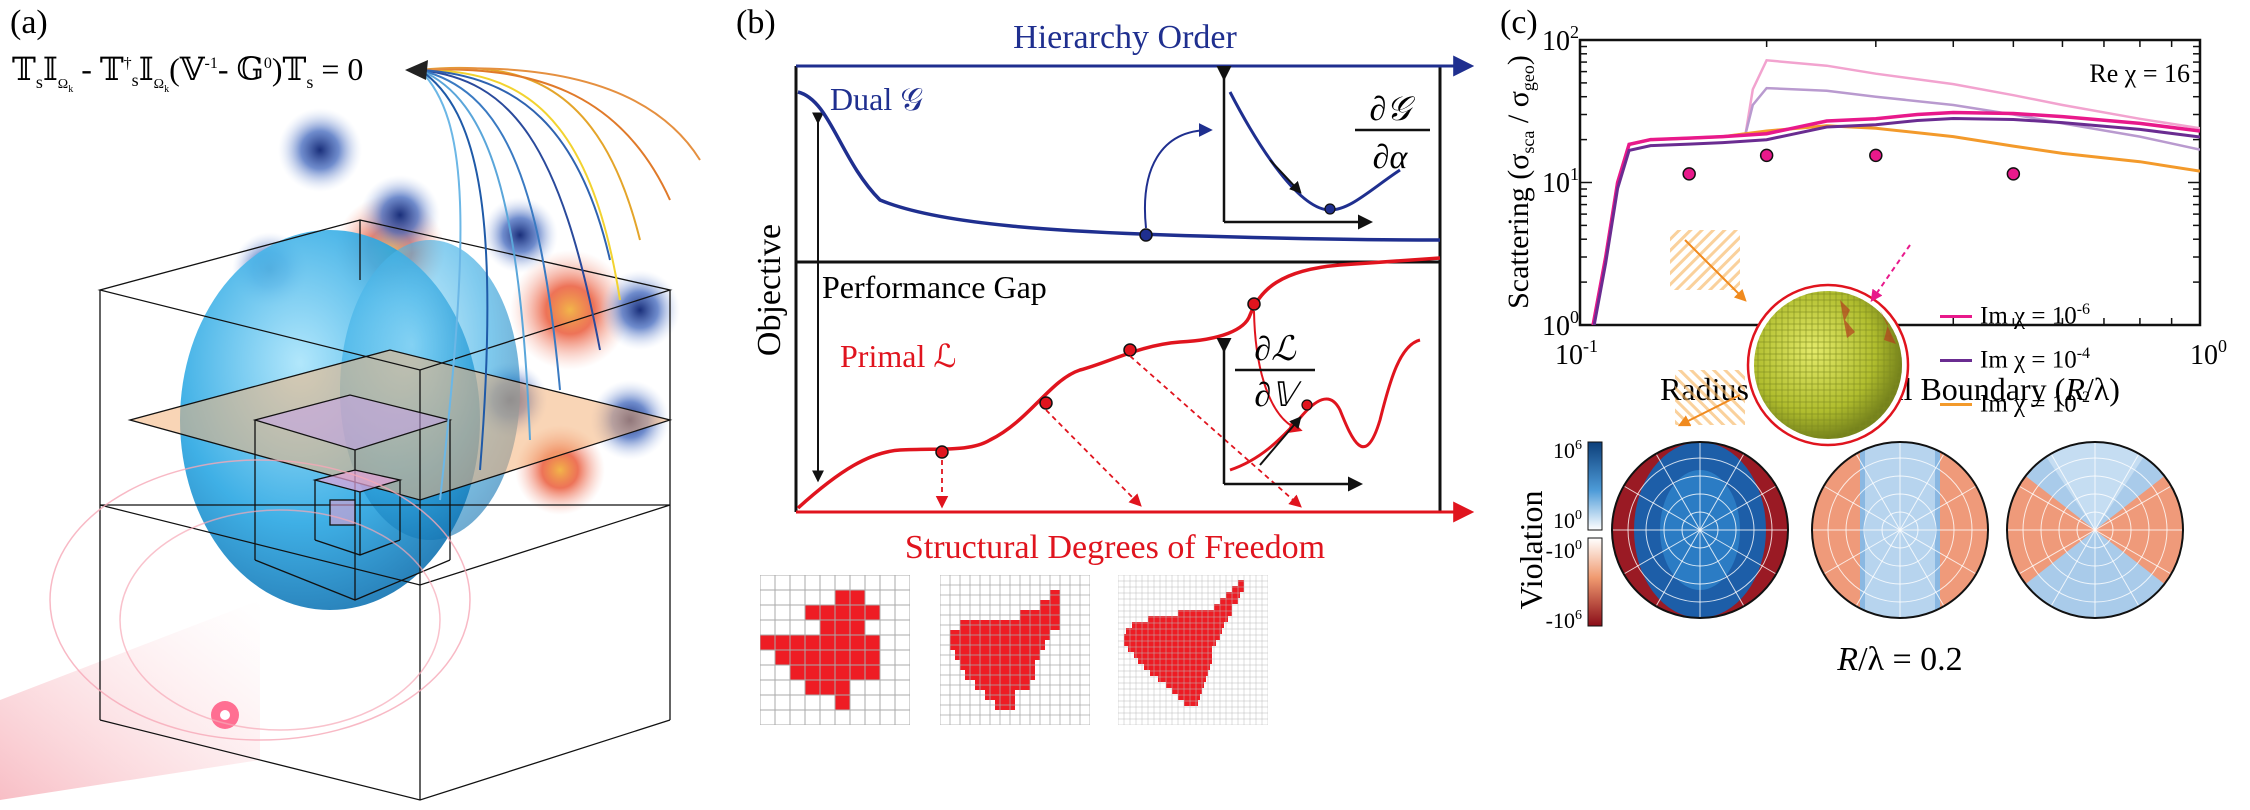 The height and width of the screenshot is (810, 2250). What do you see at coordinates (1715, 270) in the screenshot?
I see `incident-arrow` at bounding box center [1715, 270].